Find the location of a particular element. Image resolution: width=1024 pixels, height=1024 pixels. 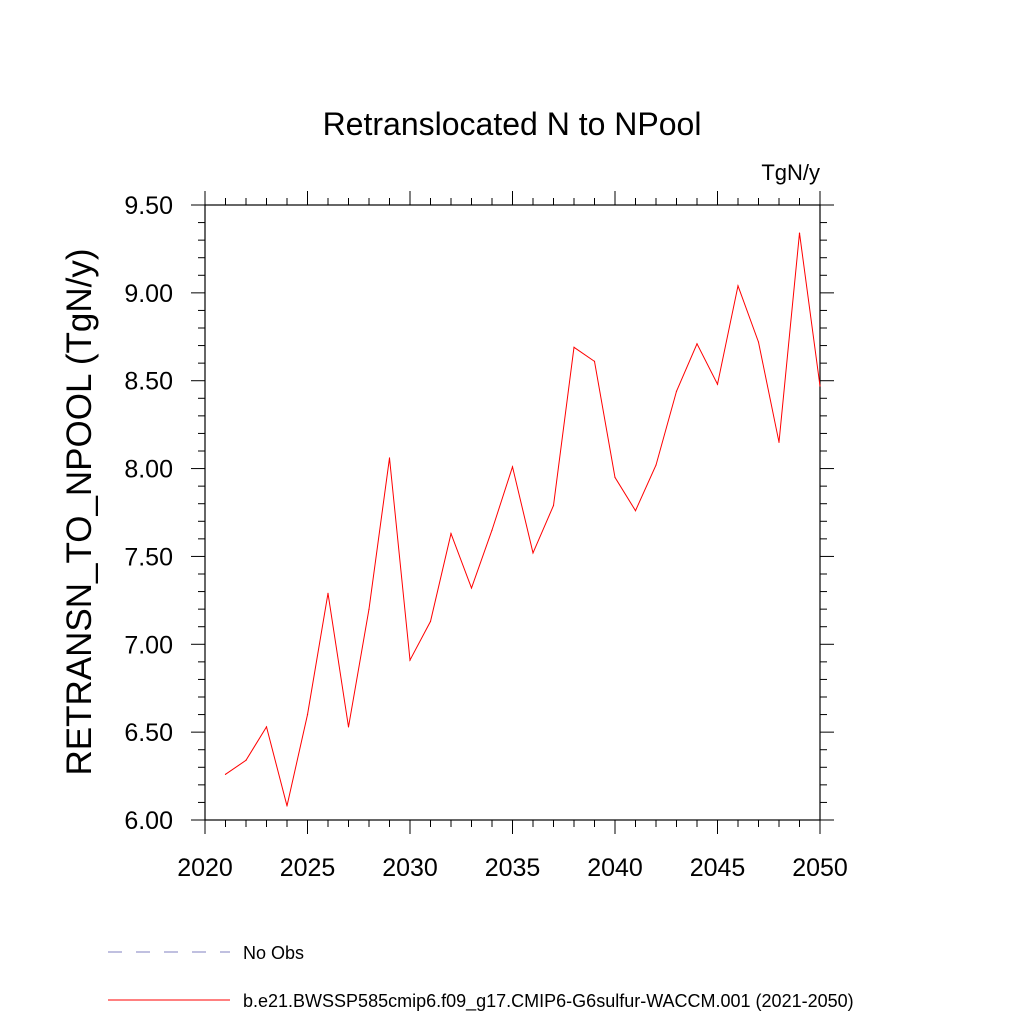

x-tick-label: 2050 is located at coordinates (820, 868).